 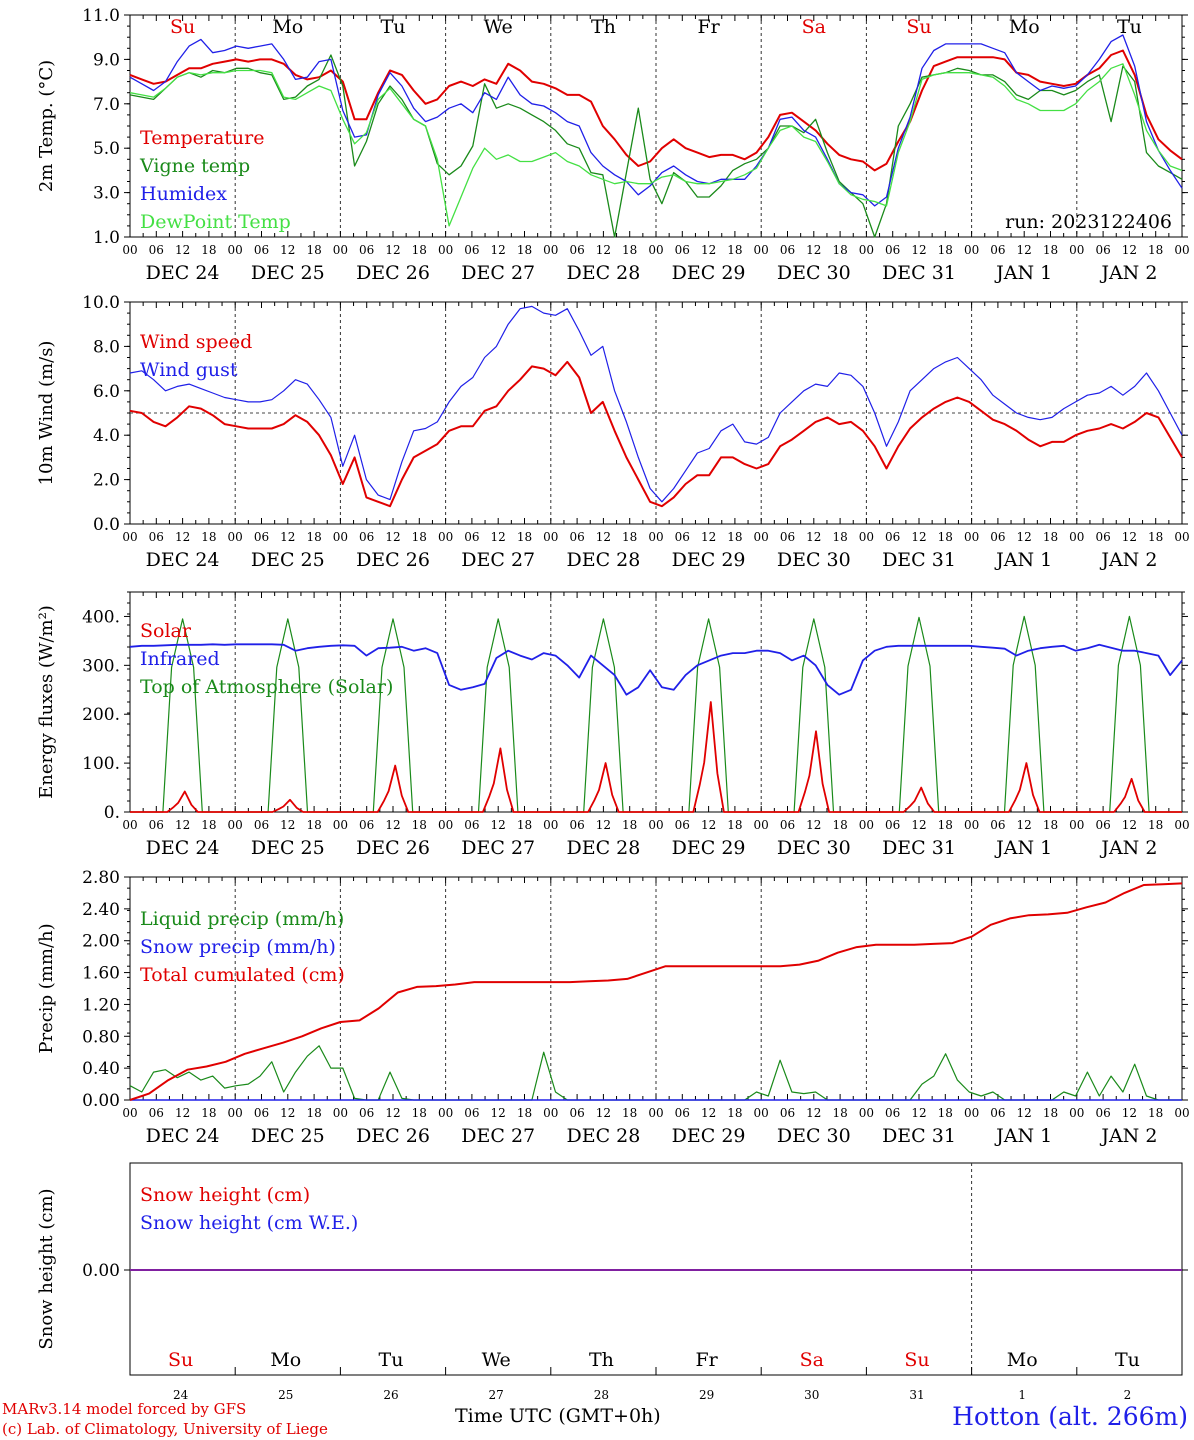 I want to click on y-tick-label: 10.0, so click(x=101, y=303).